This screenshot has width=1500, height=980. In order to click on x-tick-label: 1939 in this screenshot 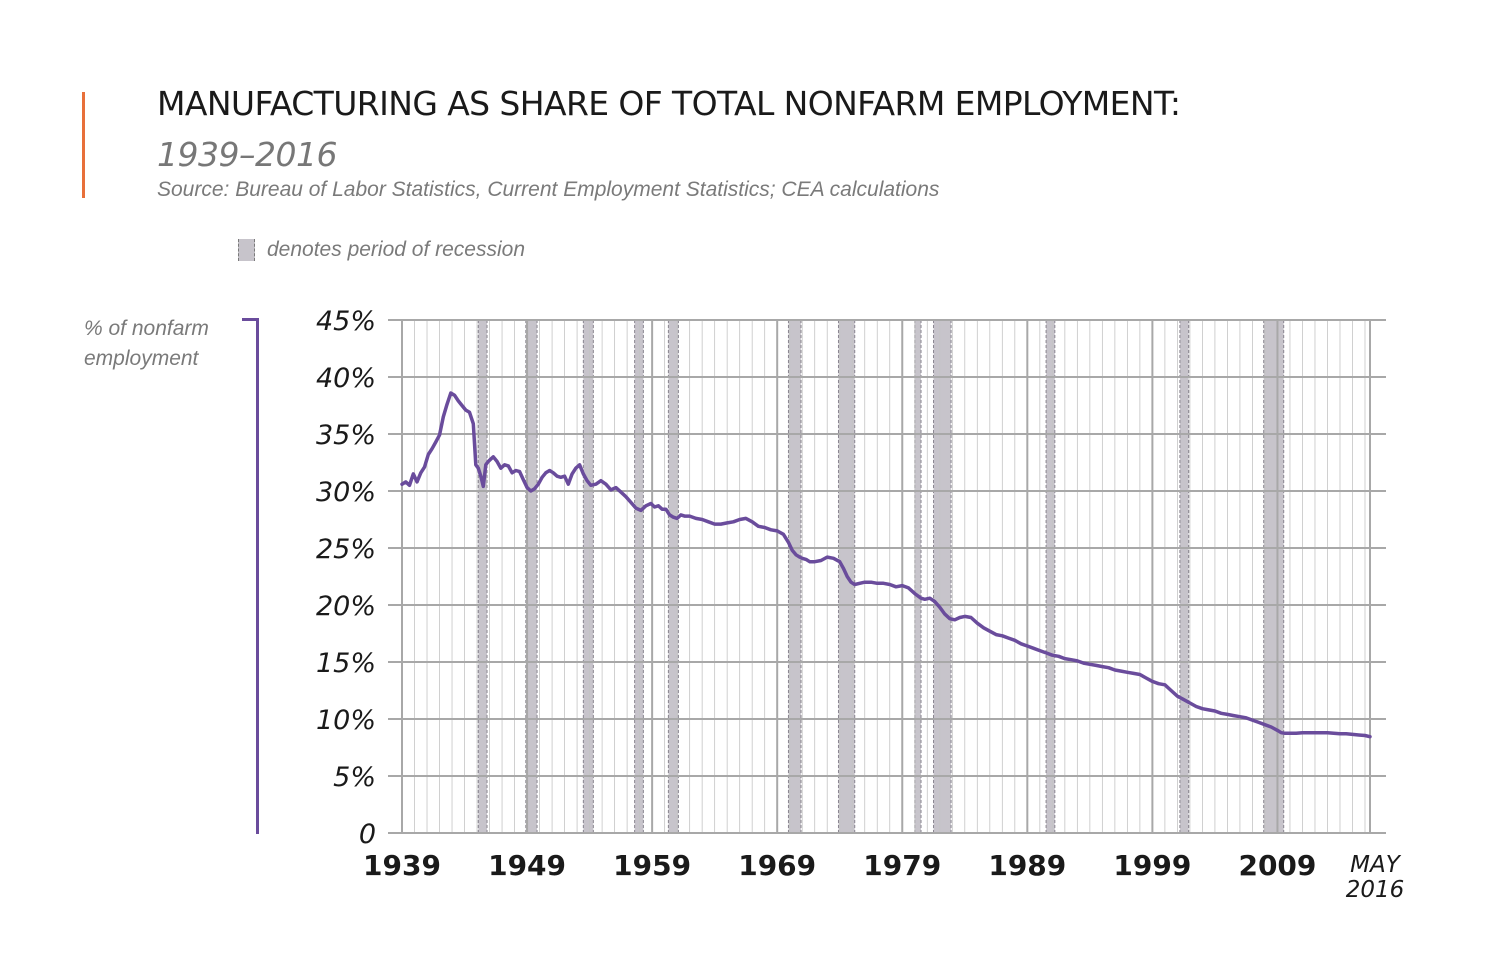, I will do `click(402, 865)`.